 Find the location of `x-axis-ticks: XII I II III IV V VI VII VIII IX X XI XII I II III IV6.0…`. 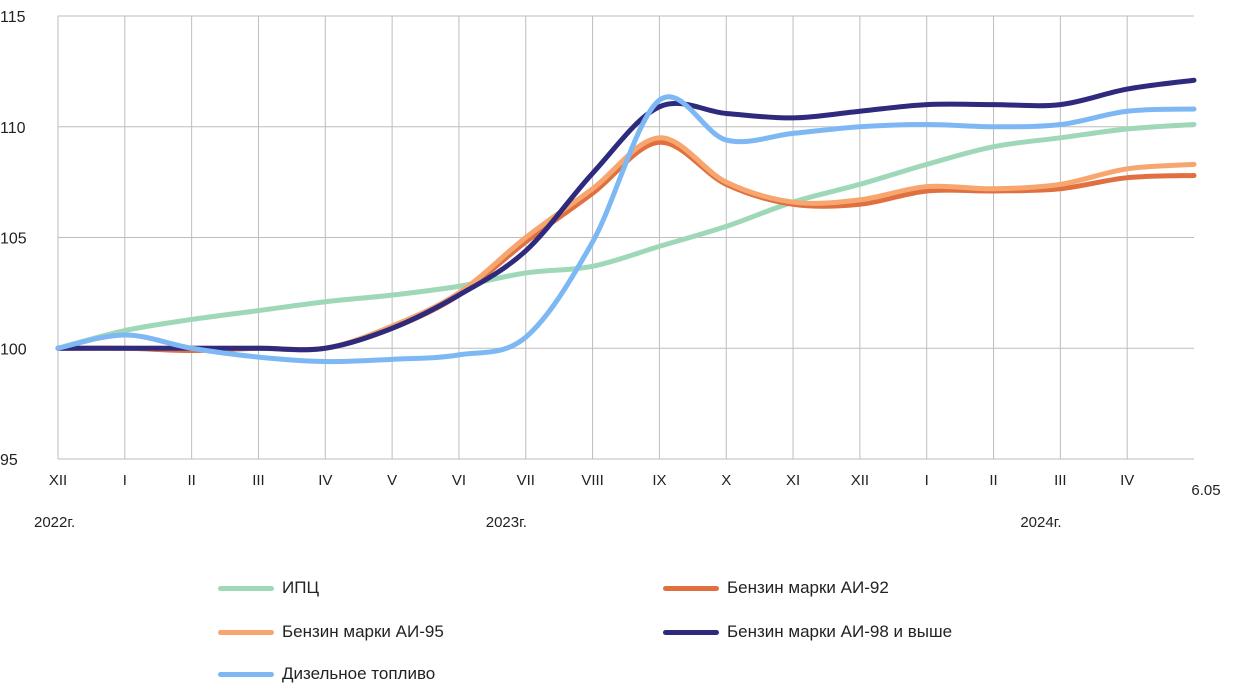

x-axis-ticks: XII I II III IV V VI VII VIII IX X XI XII I II III IV6.0… is located at coordinates (635, 485).